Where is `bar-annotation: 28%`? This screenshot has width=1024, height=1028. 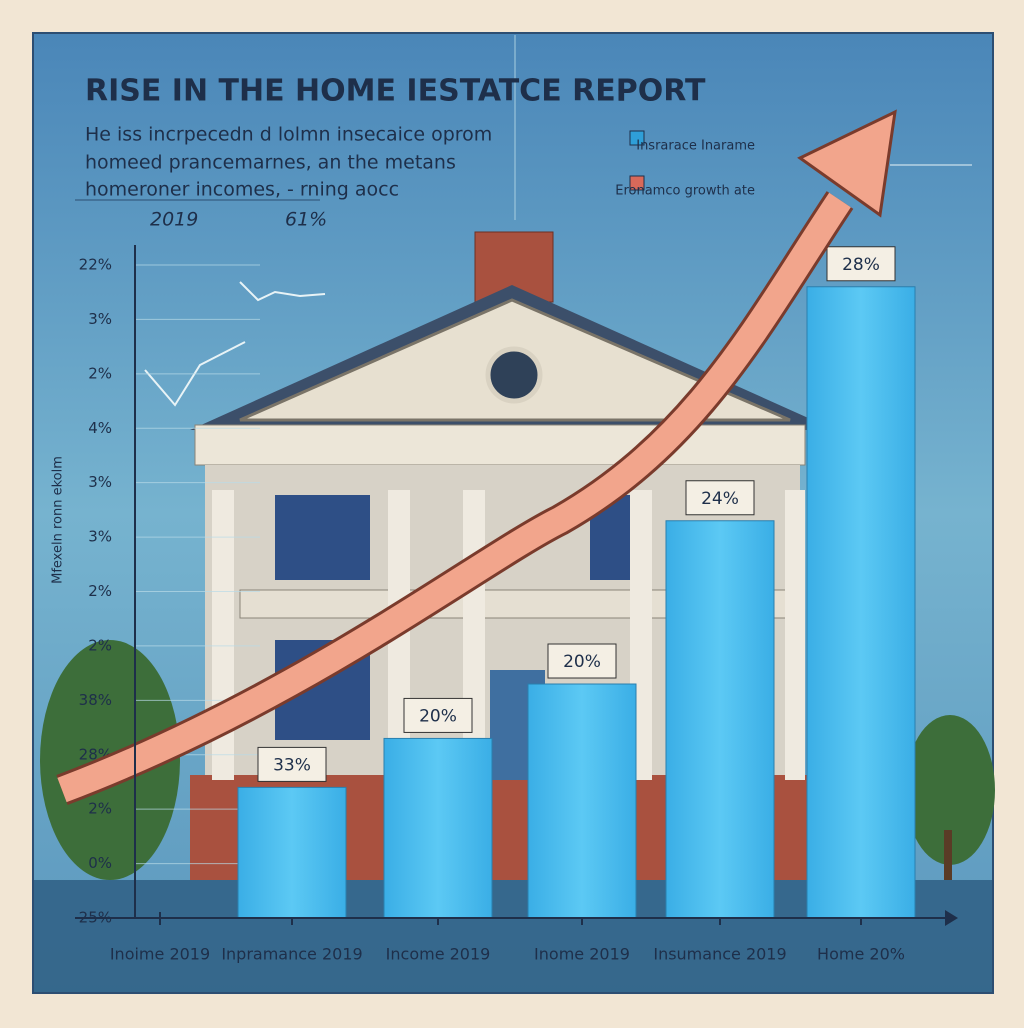 bar-annotation: 28% is located at coordinates (861, 265).